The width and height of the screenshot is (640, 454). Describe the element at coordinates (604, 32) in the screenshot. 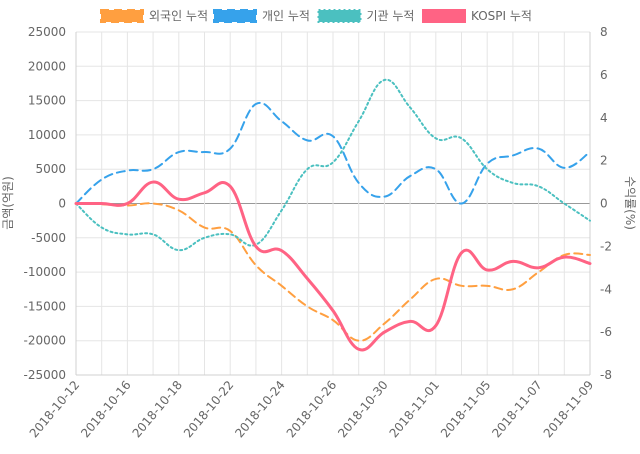

I see `y-right-tick-label: 8` at that location.